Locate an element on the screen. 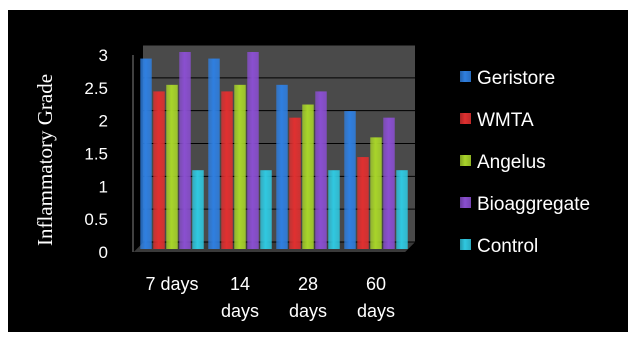 Image resolution: width=634 pixels, height=337 pixels. legend-label-angelus: Angelus is located at coordinates (511, 162).